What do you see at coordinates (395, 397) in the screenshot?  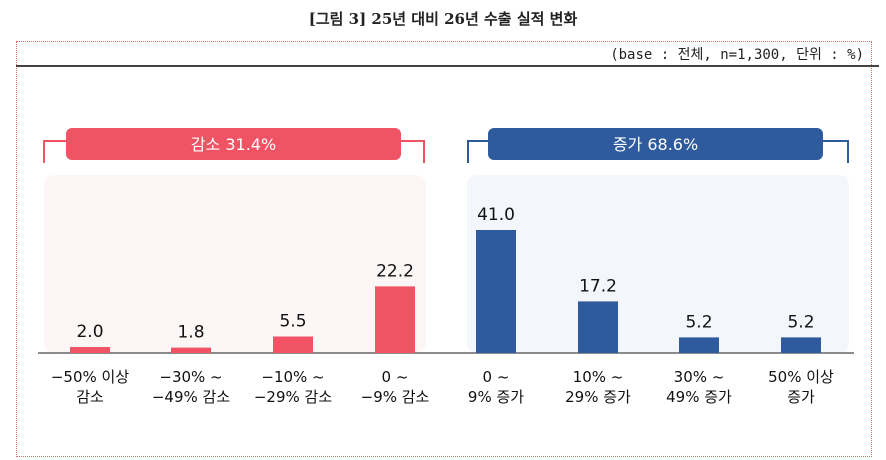 I see `category-label-4-line-2: −9% 감소` at bounding box center [395, 397].